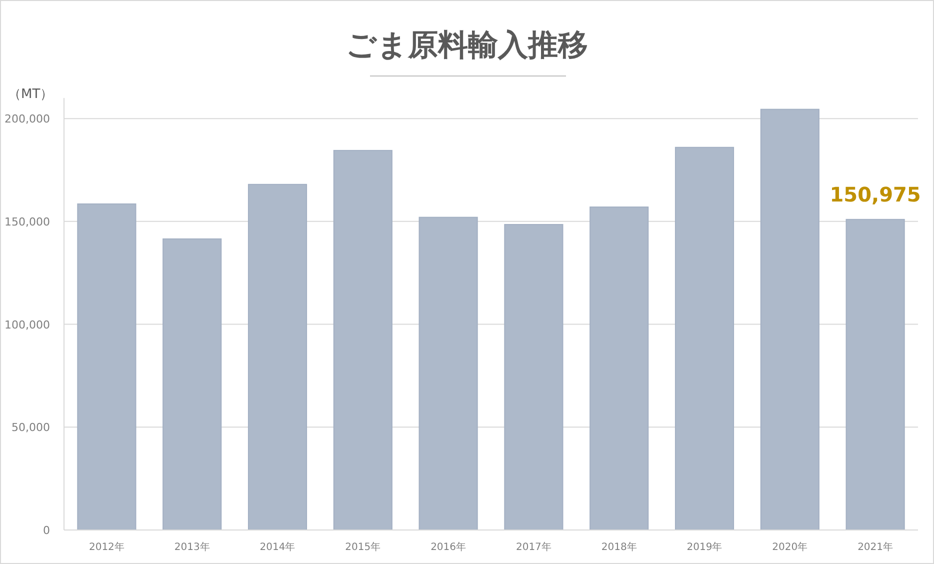  I want to click on x-tick-label: 2019年, so click(704, 547).